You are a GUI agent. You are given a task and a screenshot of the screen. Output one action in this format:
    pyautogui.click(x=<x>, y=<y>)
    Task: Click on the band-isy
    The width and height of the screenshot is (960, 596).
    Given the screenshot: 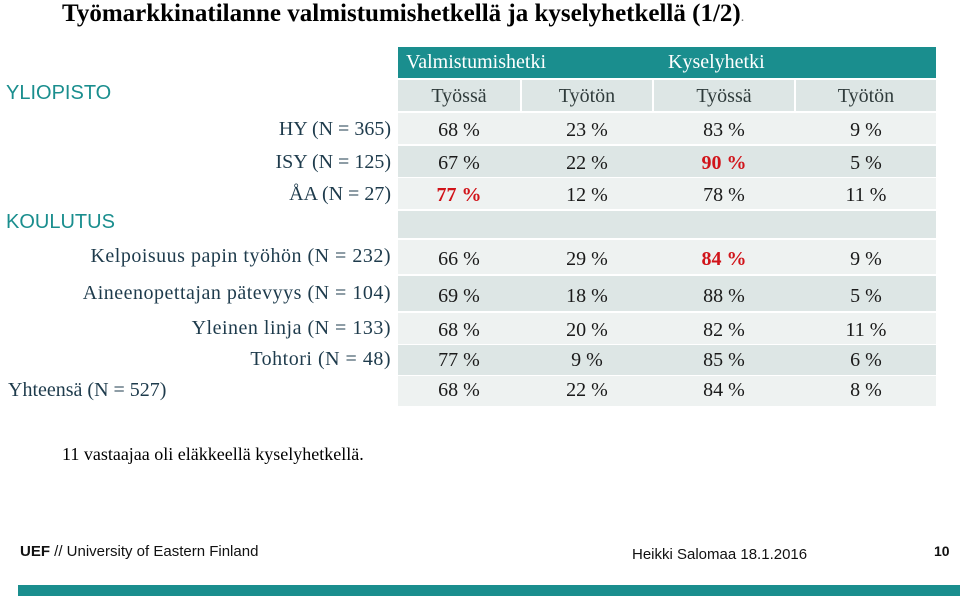 What is the action you would take?
    pyautogui.click(x=667, y=161)
    